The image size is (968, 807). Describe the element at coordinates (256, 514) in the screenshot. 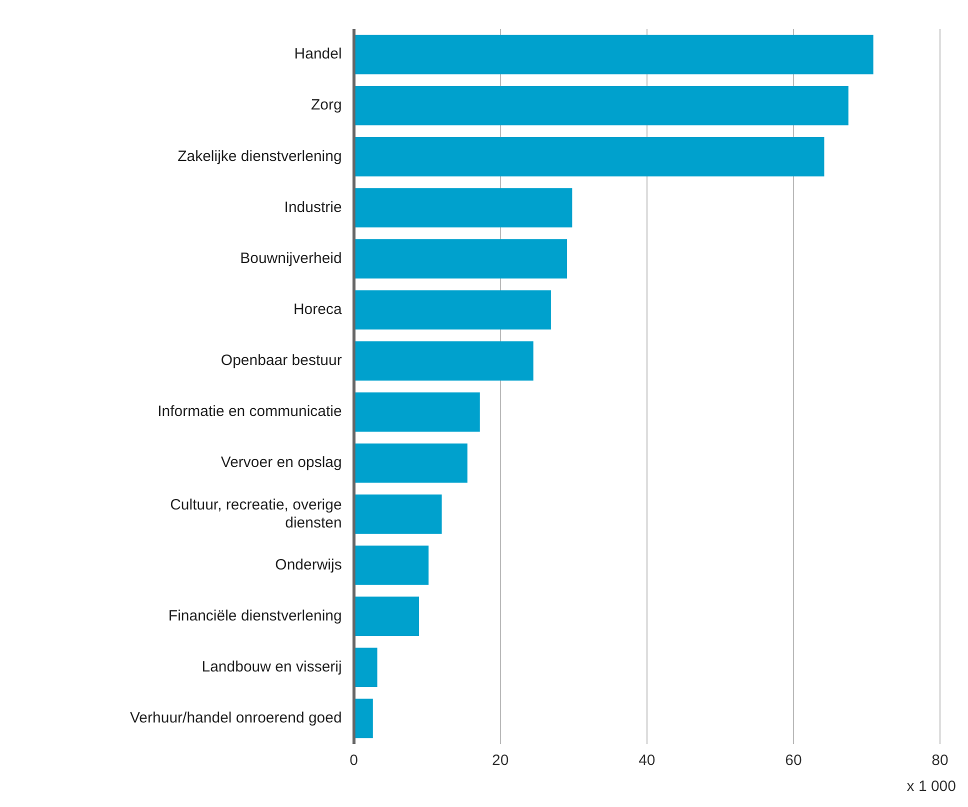

I see `y-tick-label: Cultuur, recreatie, overige diensten` at that location.